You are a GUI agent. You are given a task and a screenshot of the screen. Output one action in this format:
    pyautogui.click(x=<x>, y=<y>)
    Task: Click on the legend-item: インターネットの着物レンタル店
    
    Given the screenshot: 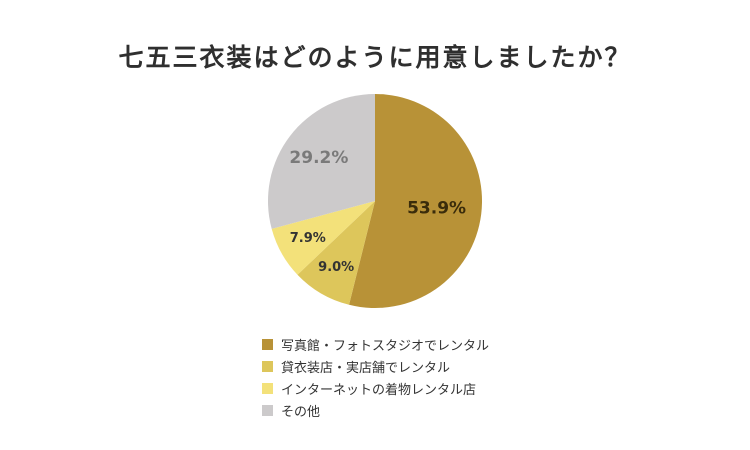 What is the action you would take?
    pyautogui.click(x=375, y=388)
    